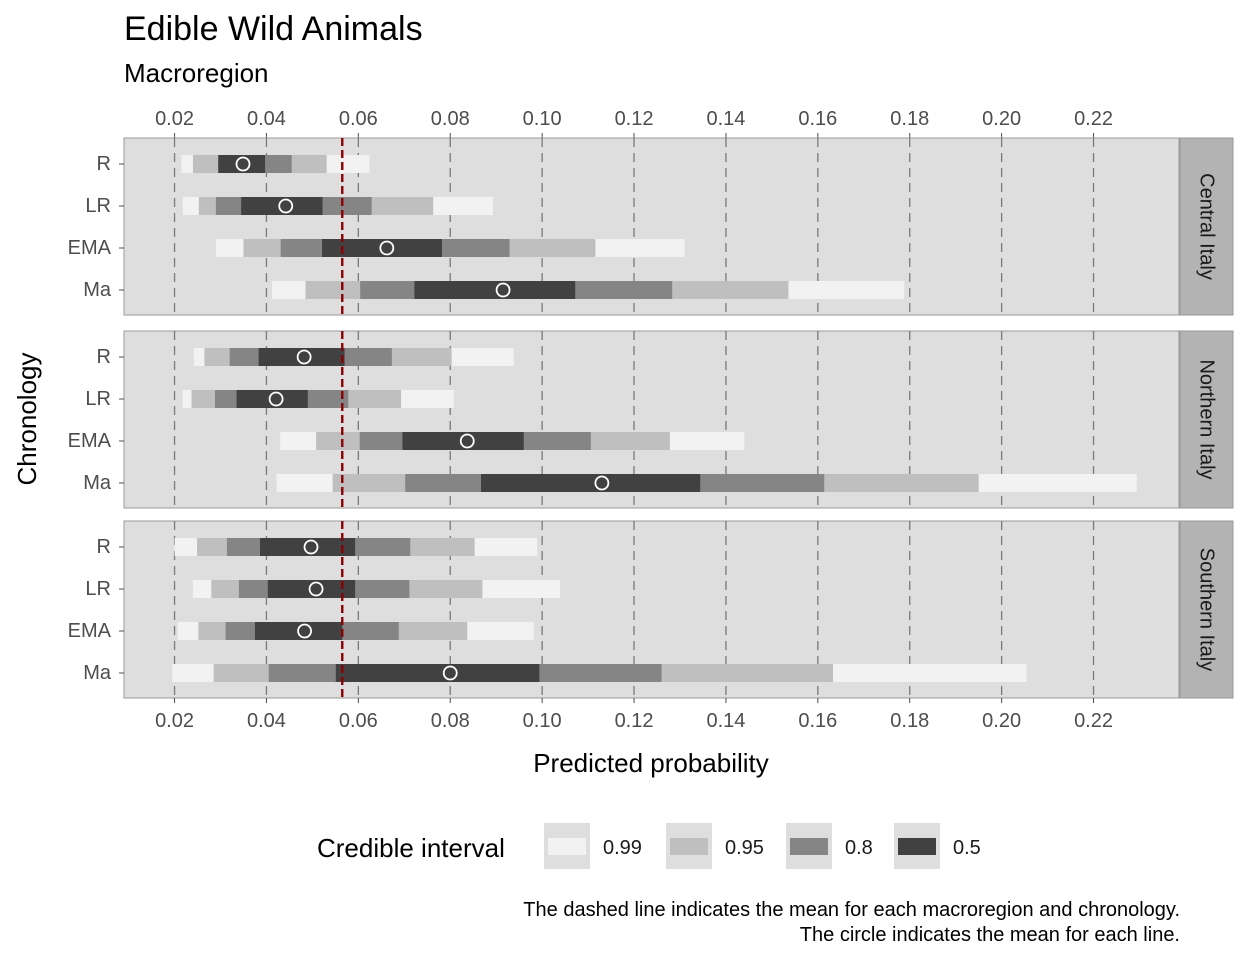 The width and height of the screenshot is (1248, 960). Describe the element at coordinates (967, 848) in the screenshot. I see `legend-label: 0.5` at that location.